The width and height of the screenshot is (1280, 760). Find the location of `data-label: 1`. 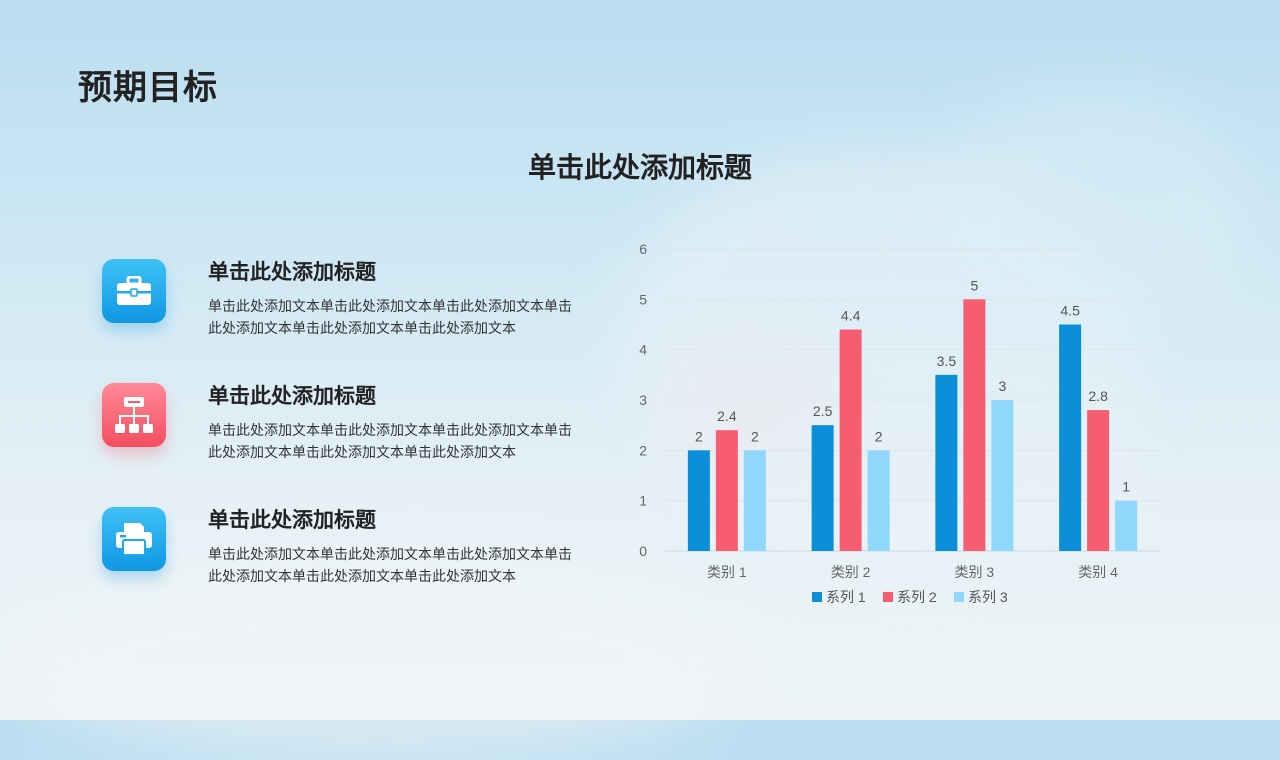

data-label: 1 is located at coordinates (1126, 487).